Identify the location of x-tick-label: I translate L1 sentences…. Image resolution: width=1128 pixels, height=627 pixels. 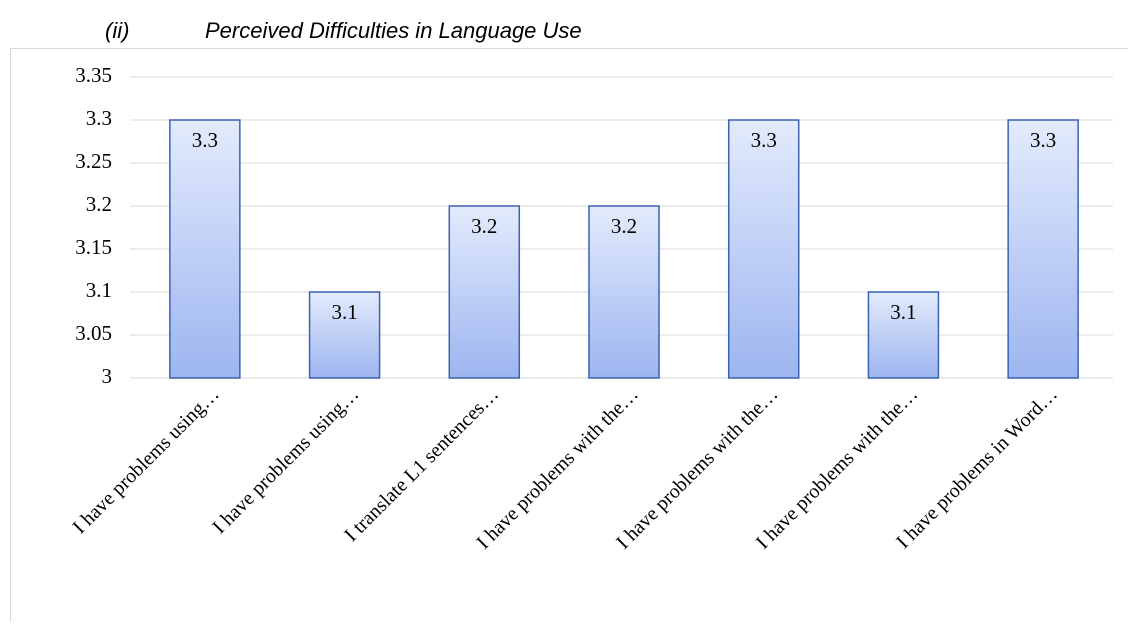
(421, 464).